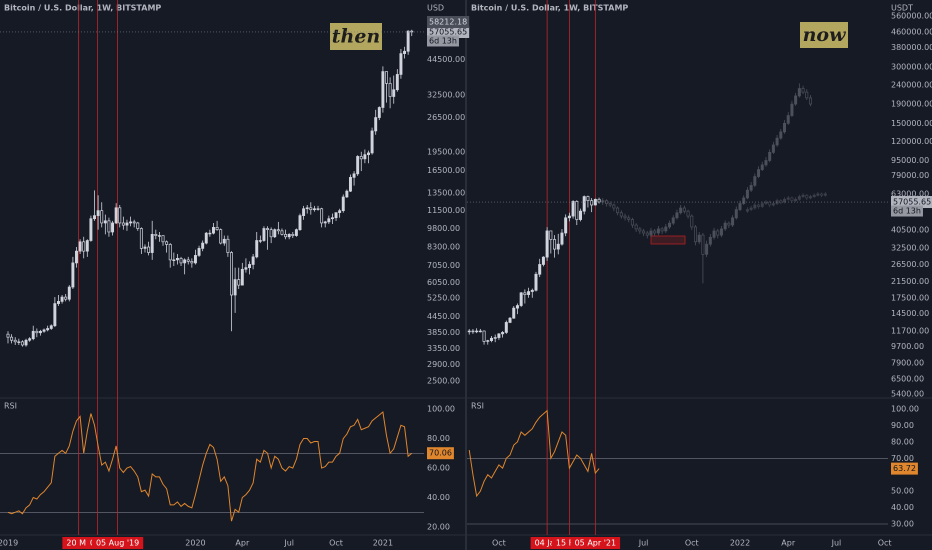 Image resolution: width=932 pixels, height=550 pixels. I want to click on y-tick-label: 60.00, so click(438, 468).